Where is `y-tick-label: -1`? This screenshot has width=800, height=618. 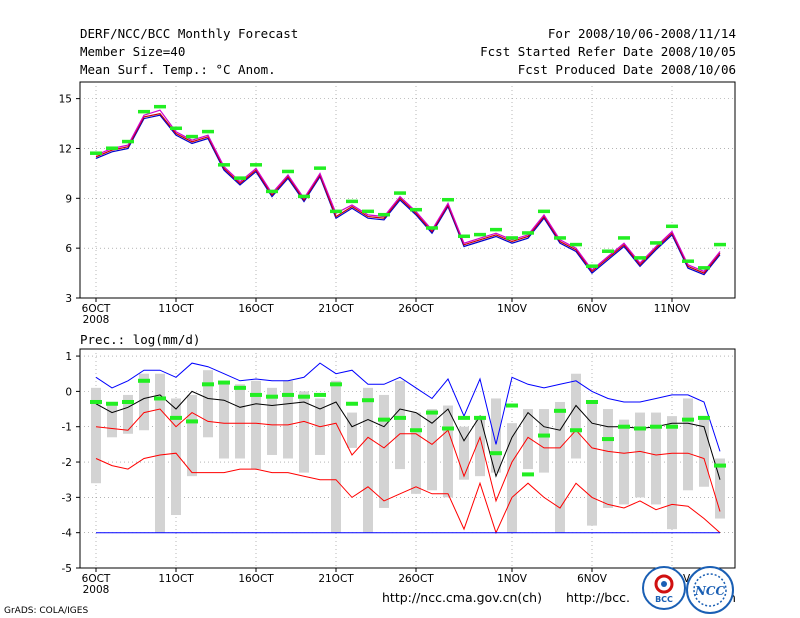 y-tick-label: -1 is located at coordinates (67, 428).